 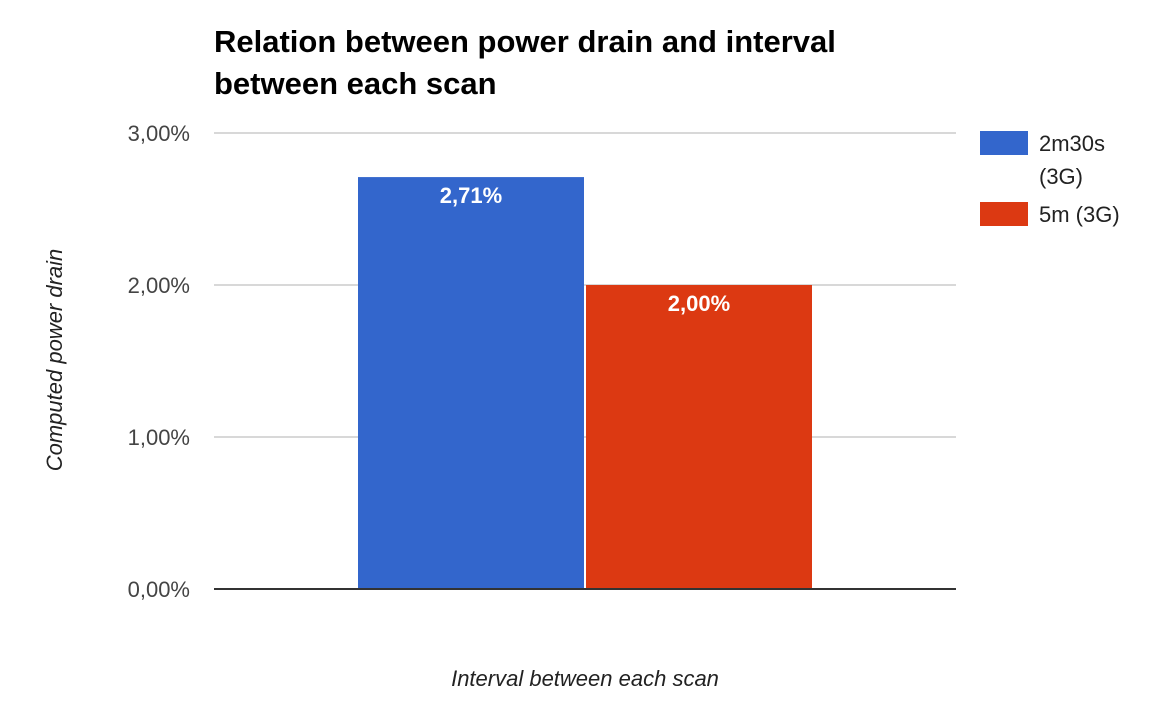 What do you see at coordinates (159, 361) in the screenshot?
I see `y-axis-ticks: 0,00% 1,00% 2,00% 3,00%` at bounding box center [159, 361].